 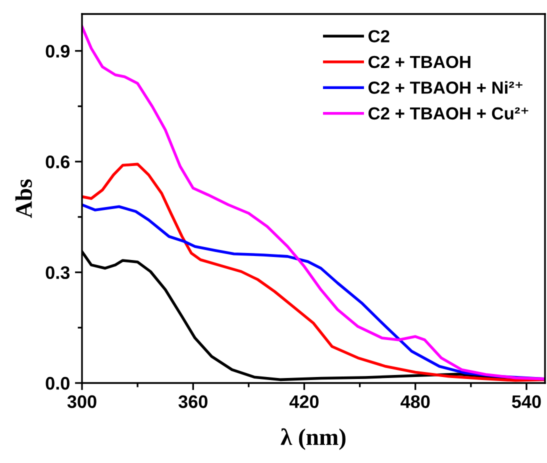 I want to click on legend-label: C2 + TBAOH, so click(x=419, y=62).